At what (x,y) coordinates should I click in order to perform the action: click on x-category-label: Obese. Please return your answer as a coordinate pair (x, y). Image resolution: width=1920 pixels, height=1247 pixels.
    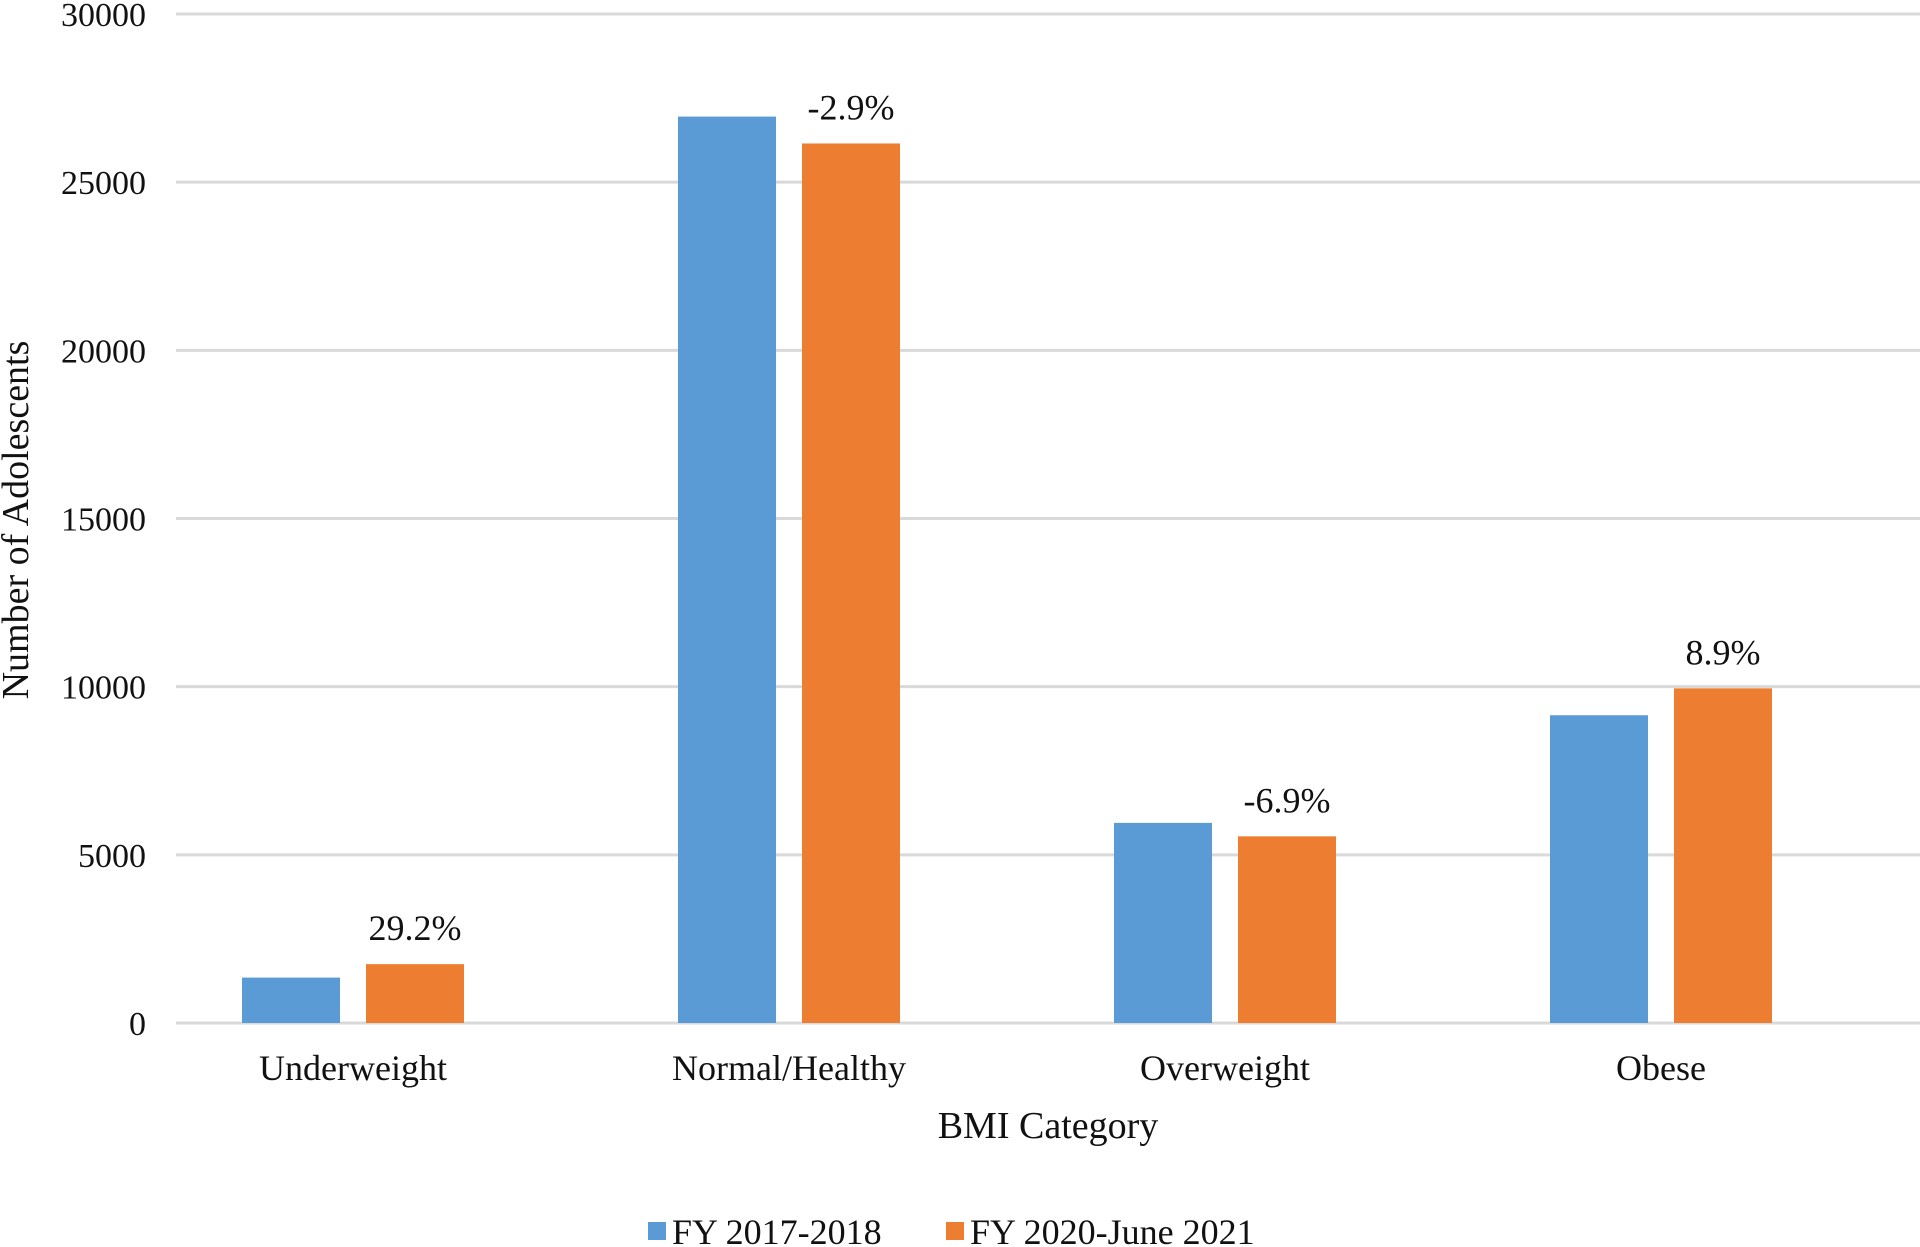
    Looking at the image, I should click on (1661, 1068).